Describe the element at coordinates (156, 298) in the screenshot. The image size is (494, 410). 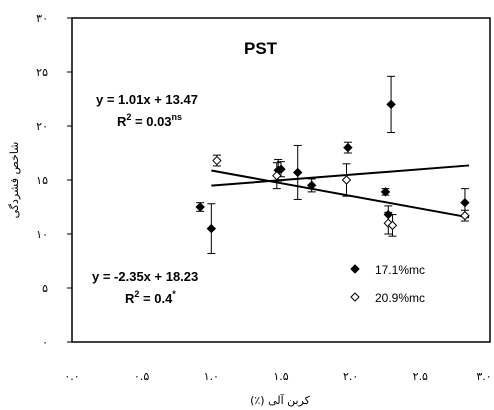
I see `r2-2-value: = 0.4` at that location.